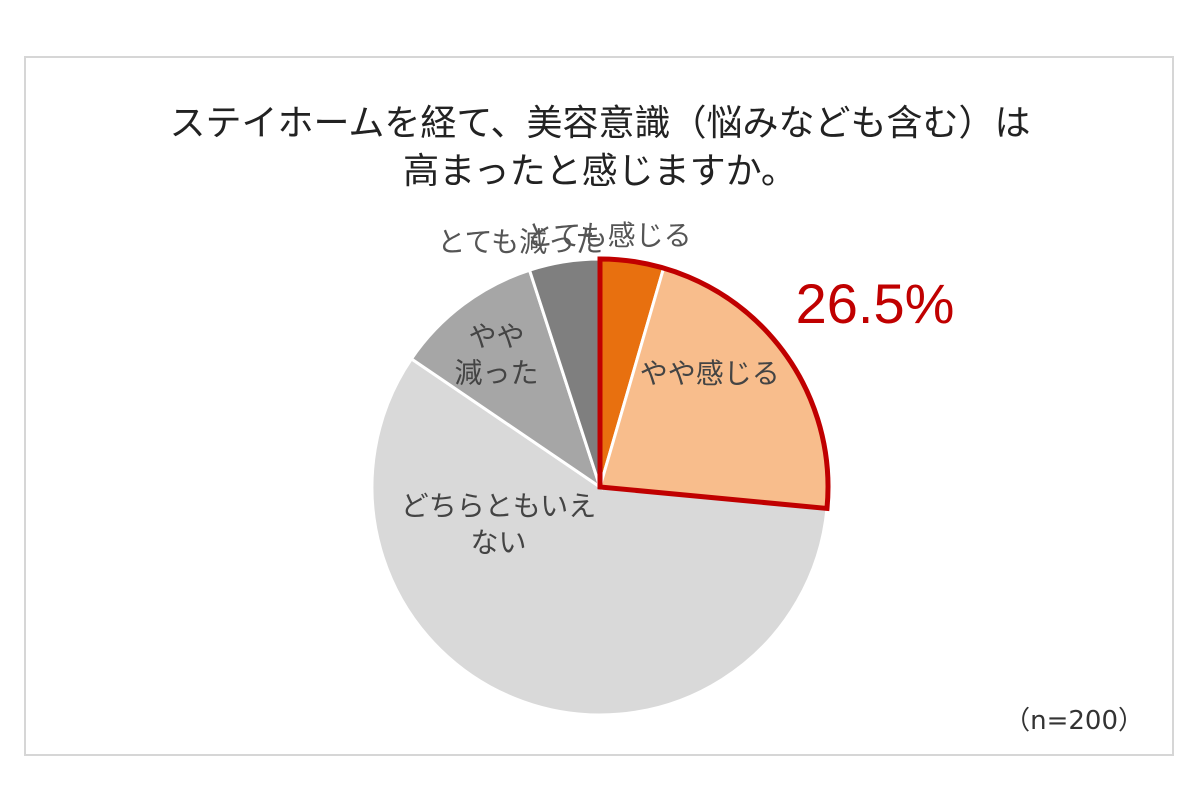  What do you see at coordinates (498, 524) in the screenshot?
I see `slice-label-3: どちらともいえない` at bounding box center [498, 524].